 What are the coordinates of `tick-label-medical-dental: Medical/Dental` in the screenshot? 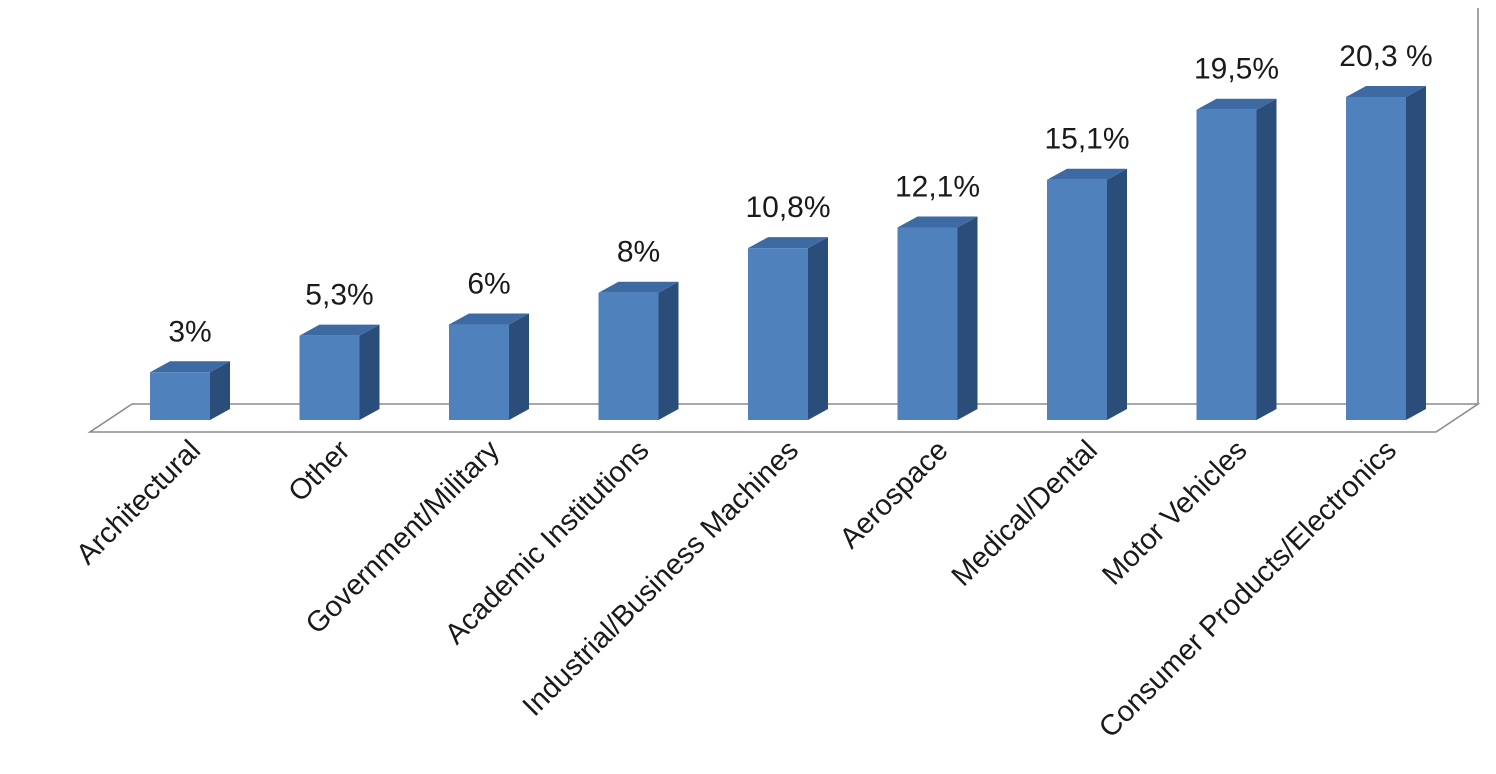 It's located at (1025, 513).